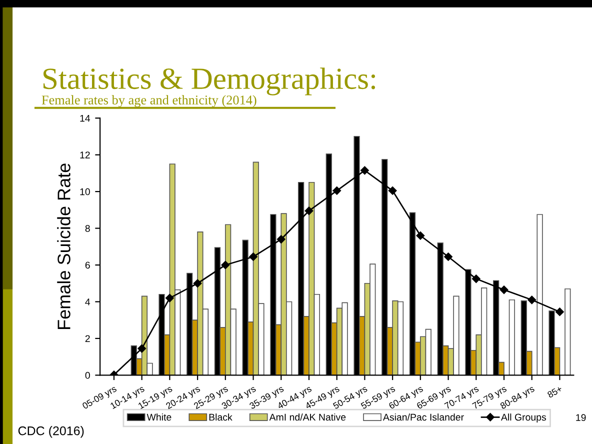 The image size is (592, 444). I want to click on y-tick-label: 0, so click(87, 375).